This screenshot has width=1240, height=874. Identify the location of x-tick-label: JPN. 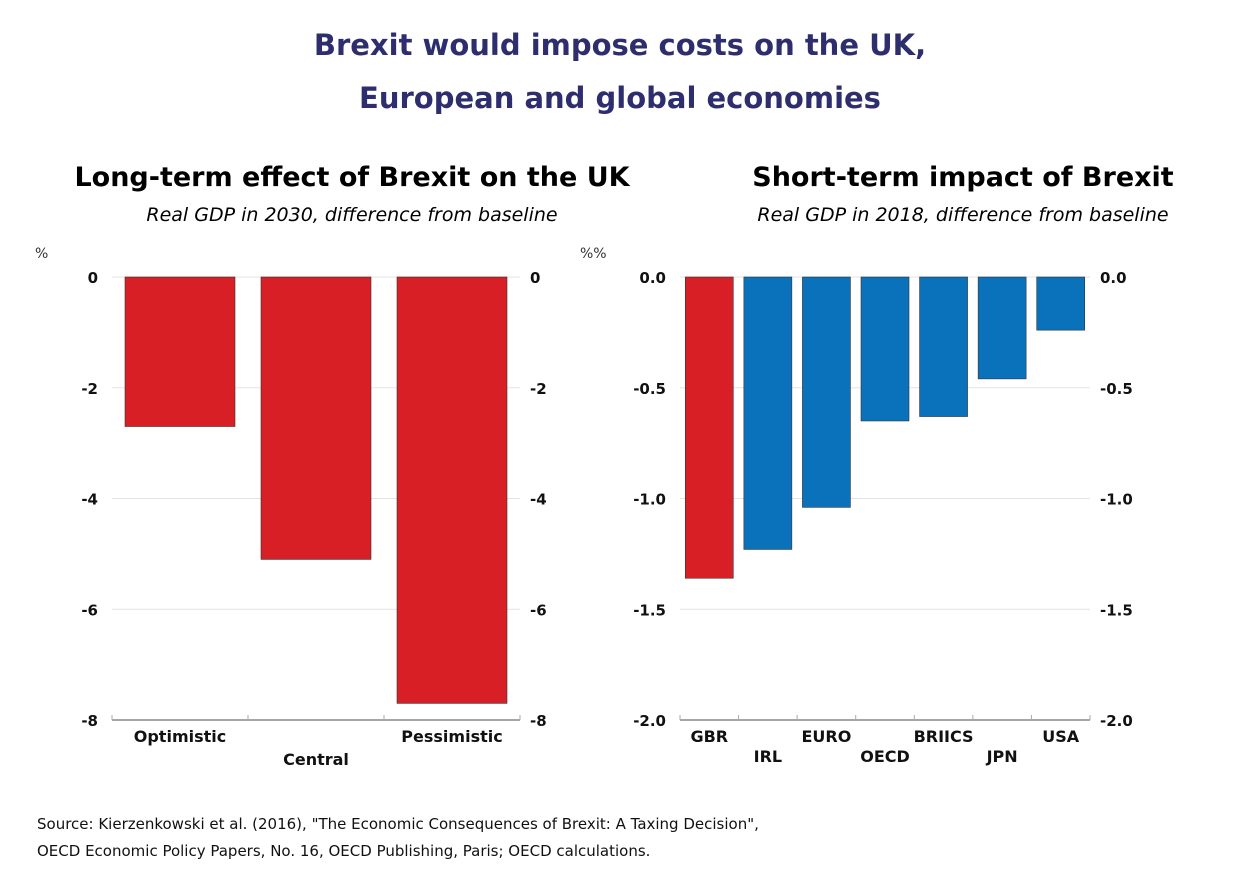
(1002, 756).